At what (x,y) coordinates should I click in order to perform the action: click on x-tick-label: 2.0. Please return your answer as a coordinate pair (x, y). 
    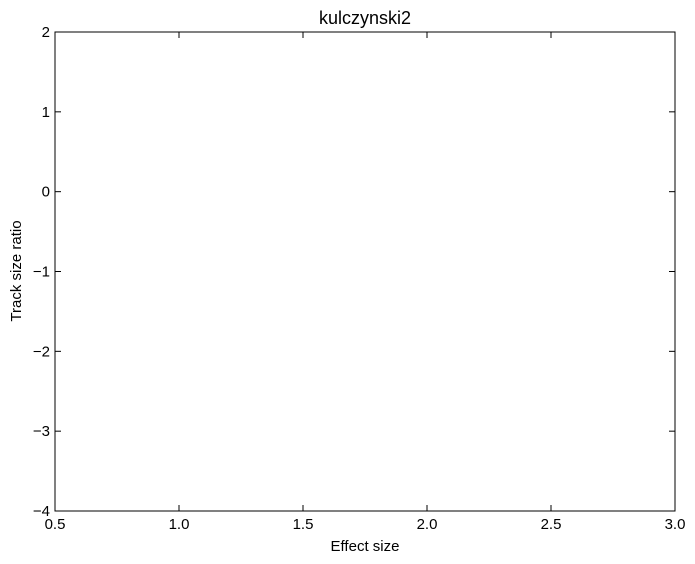
    Looking at the image, I should click on (427, 524).